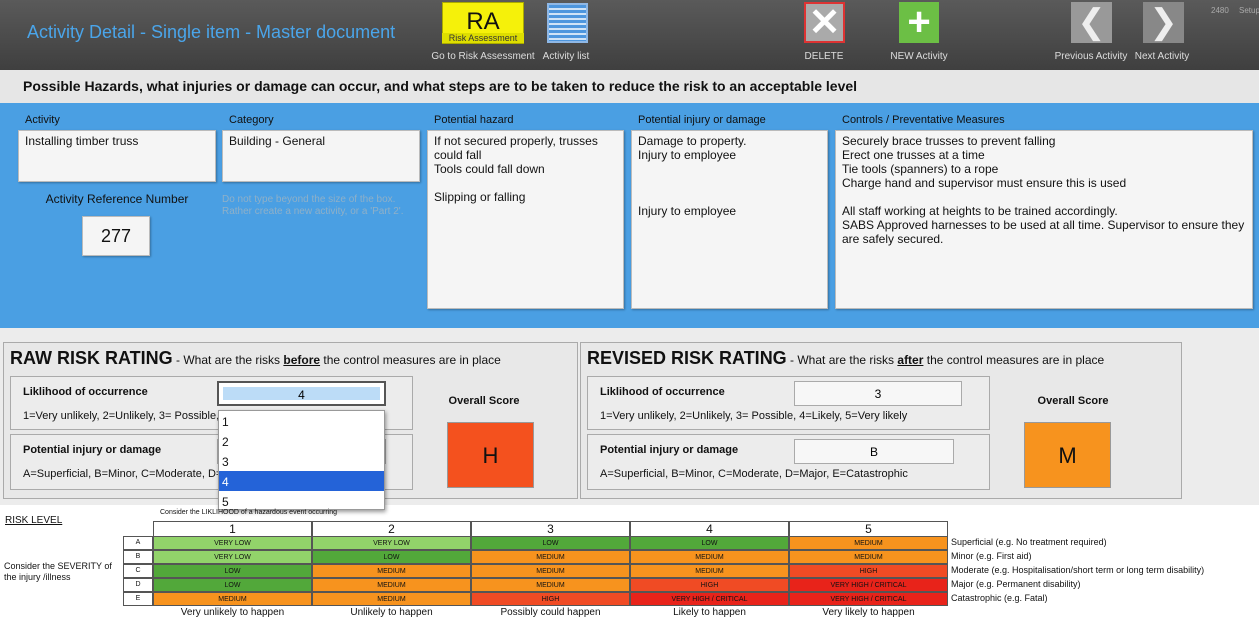 This screenshot has width=1259, height=636. Describe the element at coordinates (116, 236) in the screenshot. I see `ref-box: 277` at that location.